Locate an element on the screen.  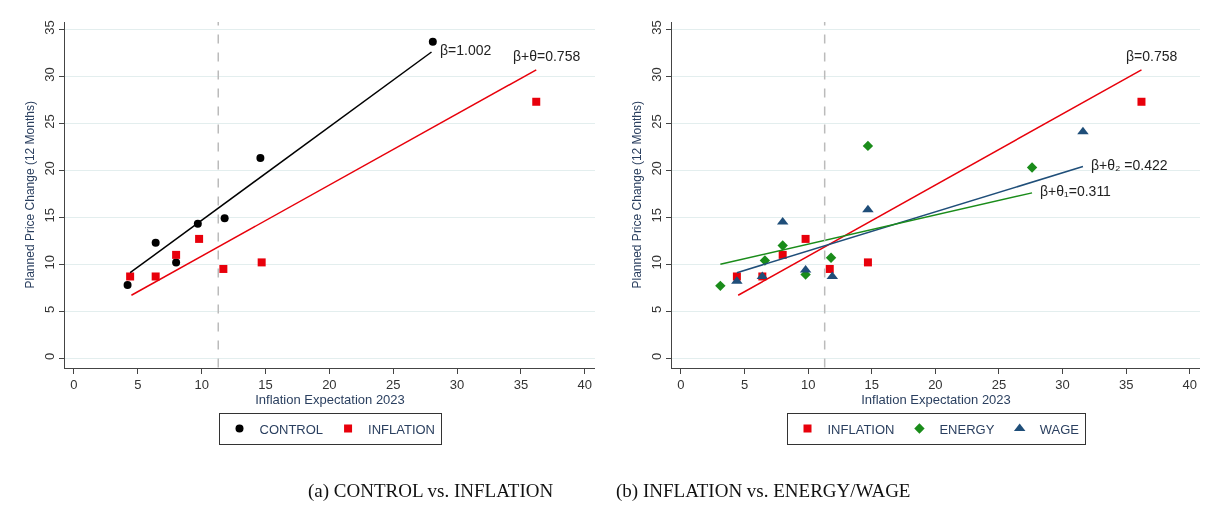
legend-label: ENERGY is located at coordinates (967, 429).